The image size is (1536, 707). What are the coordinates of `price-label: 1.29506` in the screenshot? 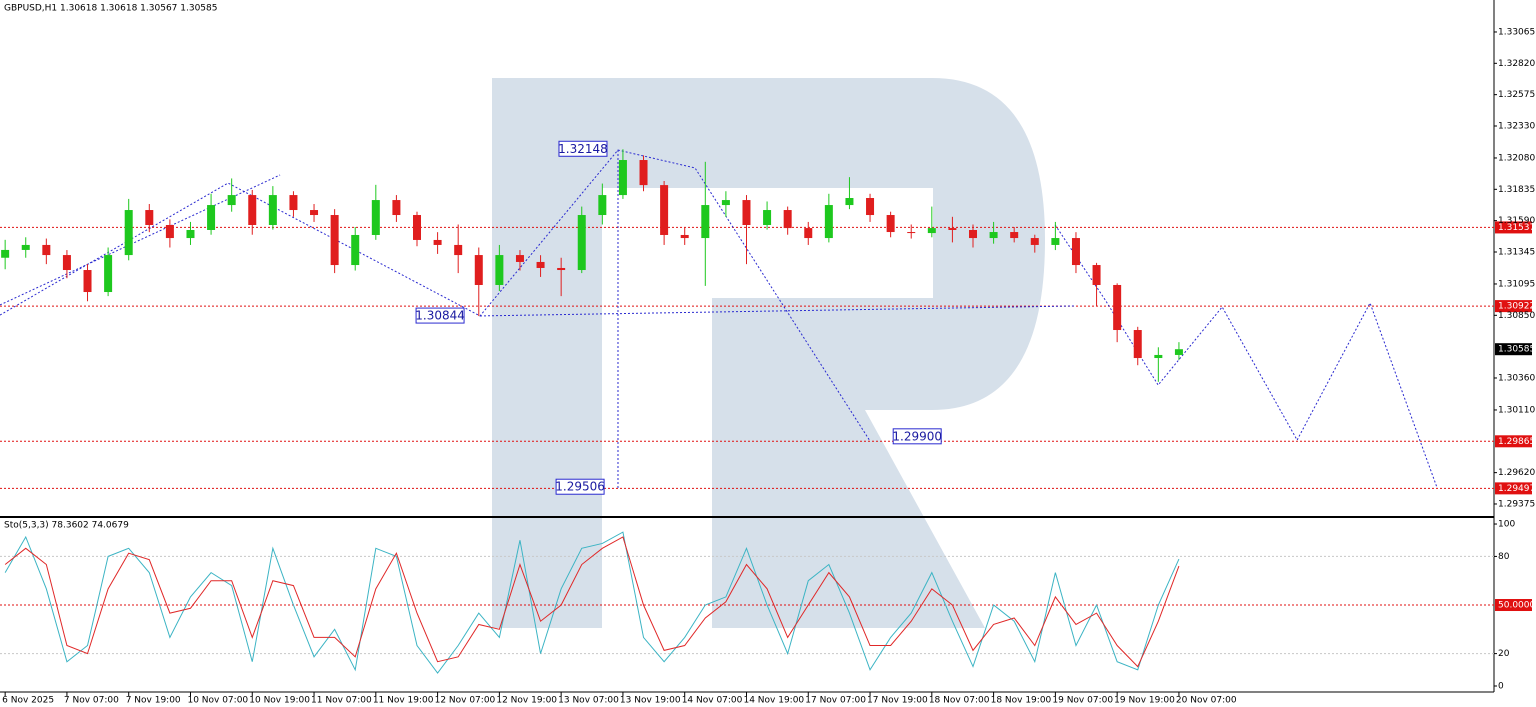 It's located at (580, 487).